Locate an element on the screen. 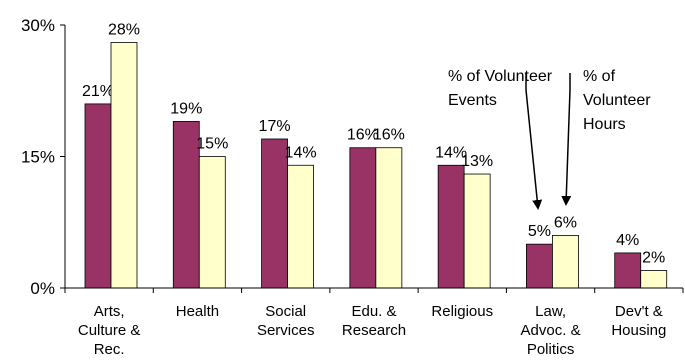  annotation-text: Hours is located at coordinates (604, 124).